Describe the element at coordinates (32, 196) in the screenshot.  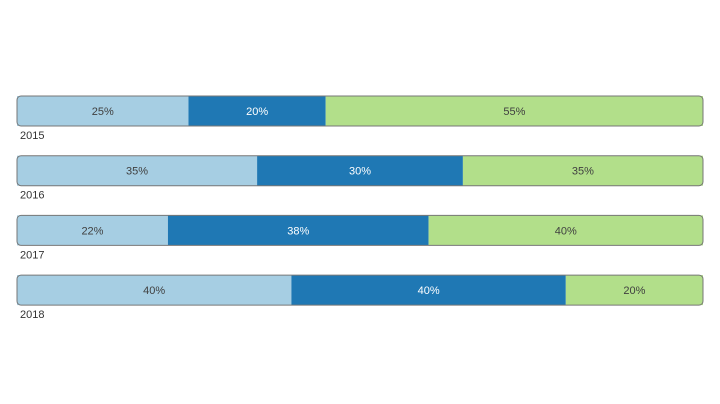
I see `category-label: 2016` at that location.